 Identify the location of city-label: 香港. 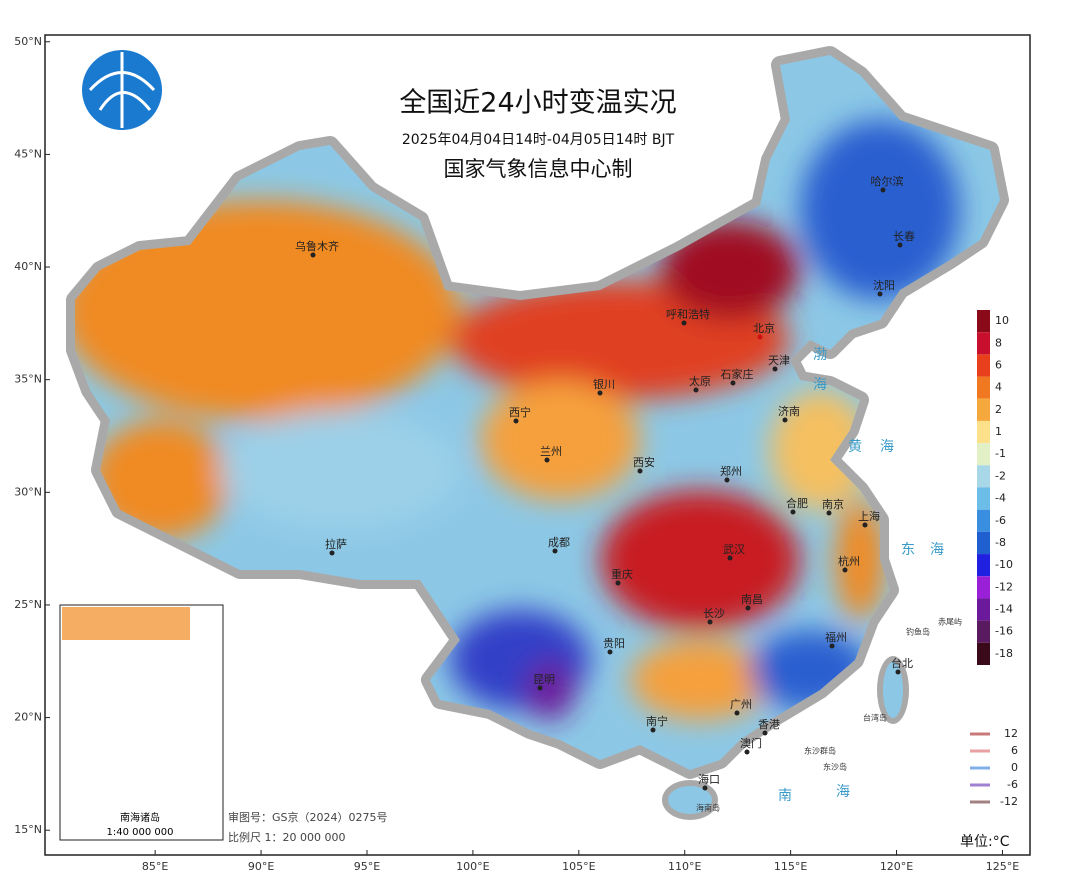
(769, 724).